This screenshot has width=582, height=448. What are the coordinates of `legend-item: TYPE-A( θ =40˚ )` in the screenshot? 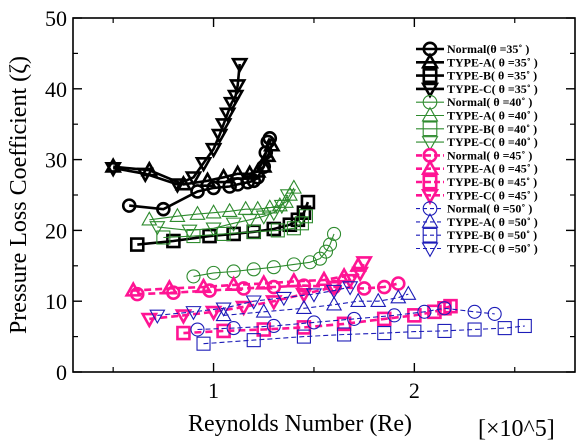 It's located at (477, 114).